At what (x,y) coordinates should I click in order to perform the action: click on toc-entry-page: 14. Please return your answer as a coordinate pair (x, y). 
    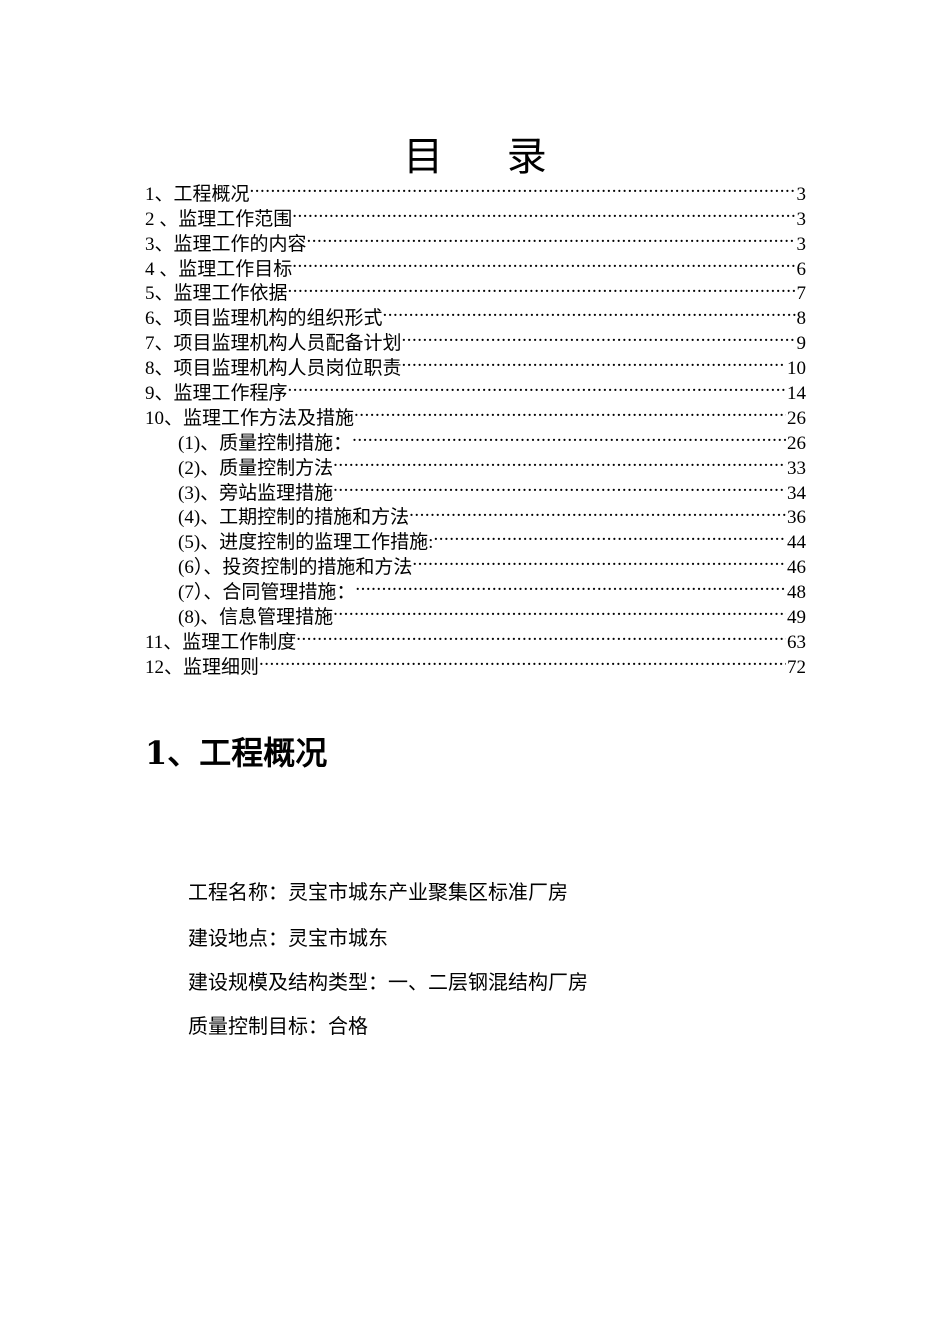
    Looking at the image, I should click on (796, 394).